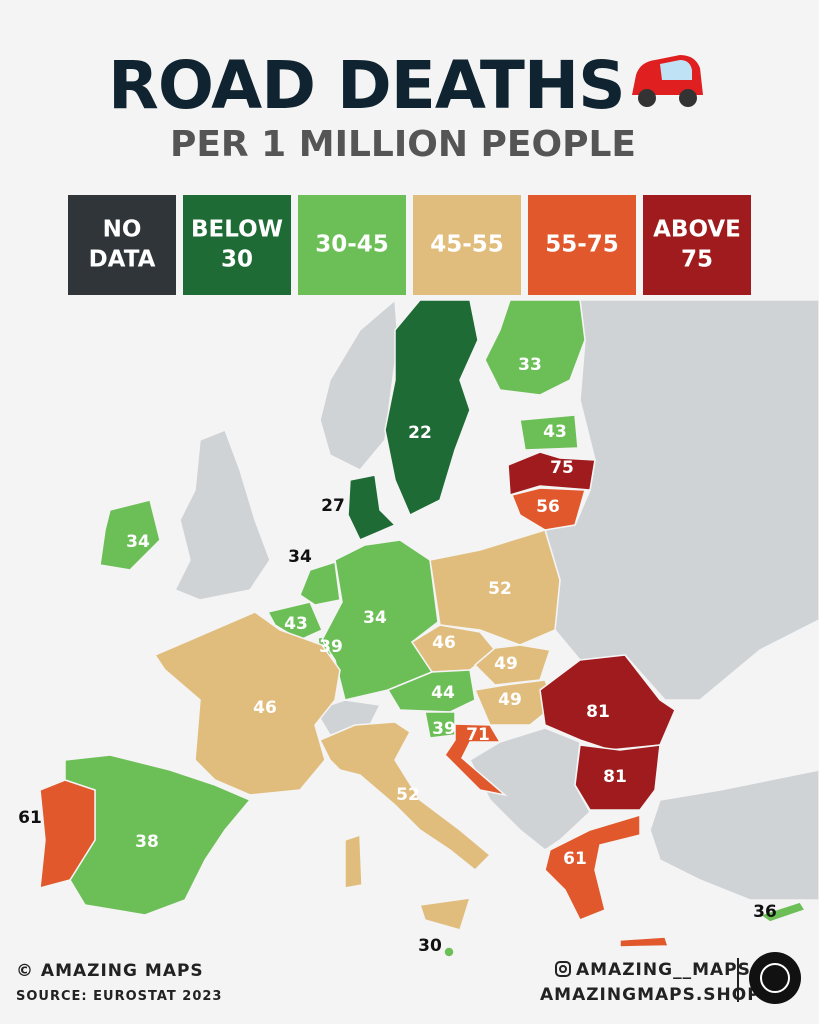  What do you see at coordinates (430, 946) in the screenshot?
I see `region-value: 30` at bounding box center [430, 946].